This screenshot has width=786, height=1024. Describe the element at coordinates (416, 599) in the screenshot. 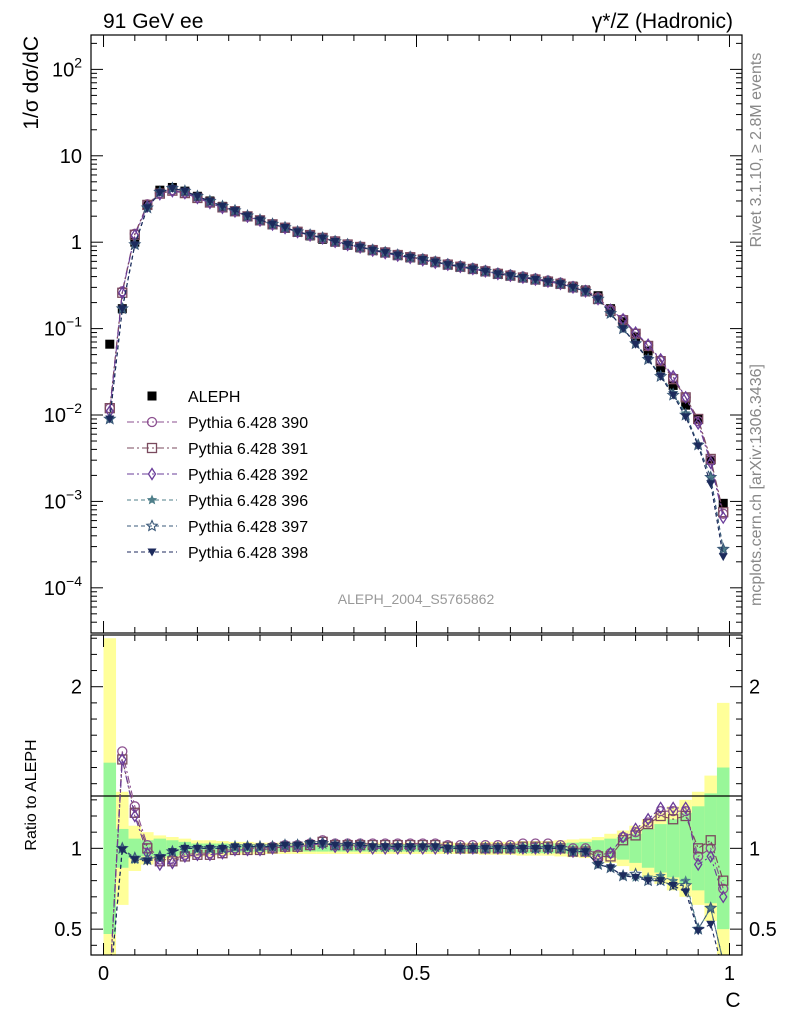

I see `analysis-label: ALEPH_2004_S5765862` at that location.